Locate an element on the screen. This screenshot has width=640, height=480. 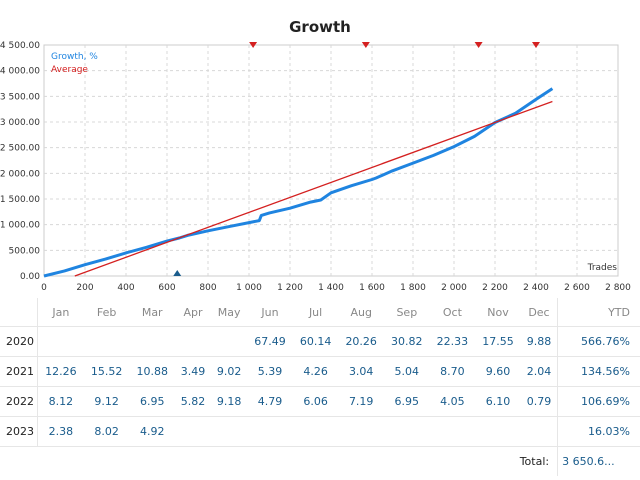
month-value-cell: 9.12 is located at coordinates (106, 401).